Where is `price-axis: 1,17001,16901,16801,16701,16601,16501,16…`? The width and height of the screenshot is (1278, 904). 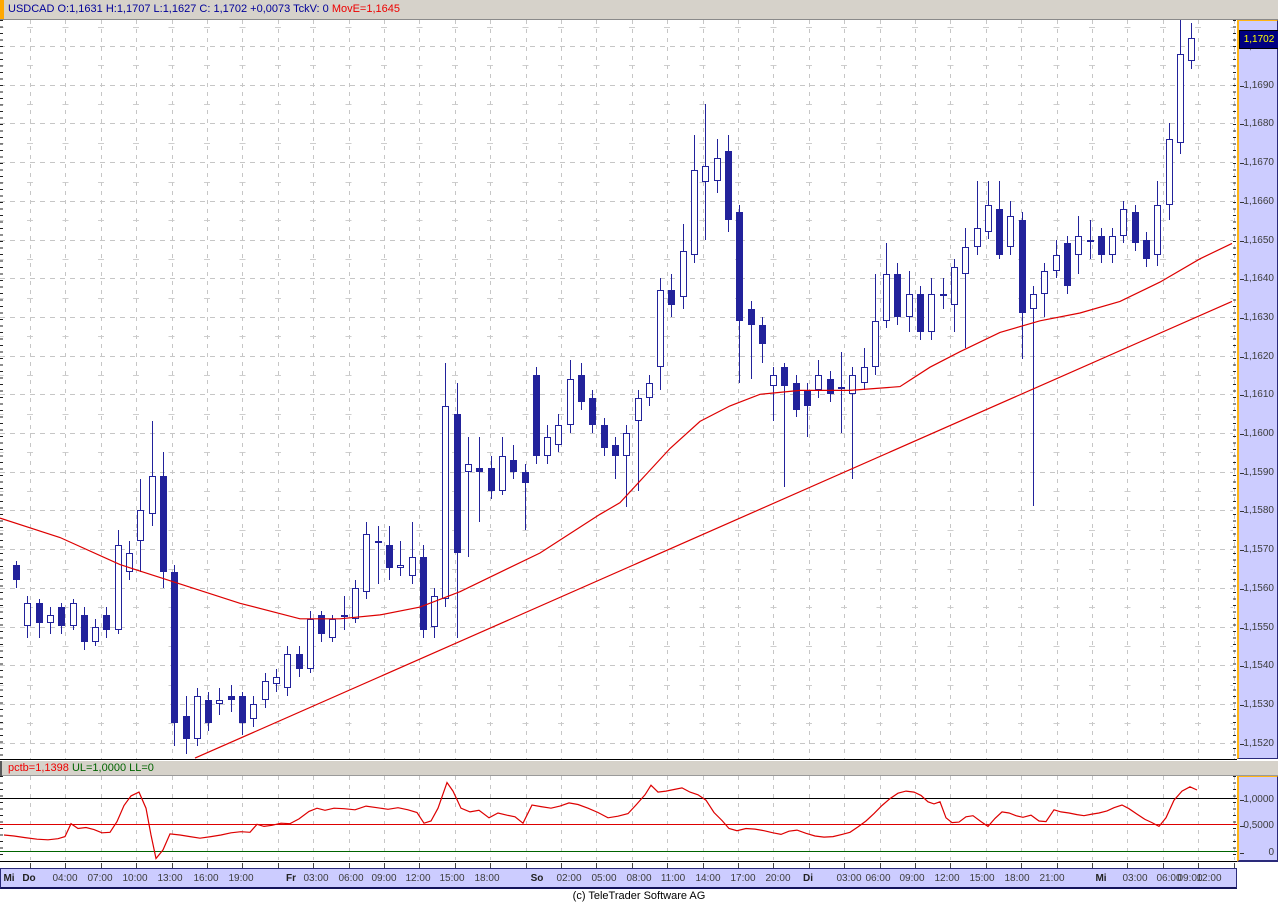
price-axis: 1,17001,16901,16801,16701,16601,16501,16… is located at coordinates (1257, 389).